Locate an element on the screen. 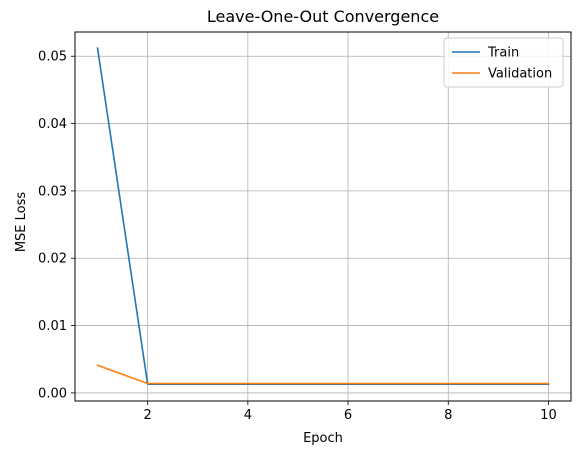 The image size is (581, 450). y-tick-label: 0.04 is located at coordinates (52, 124).